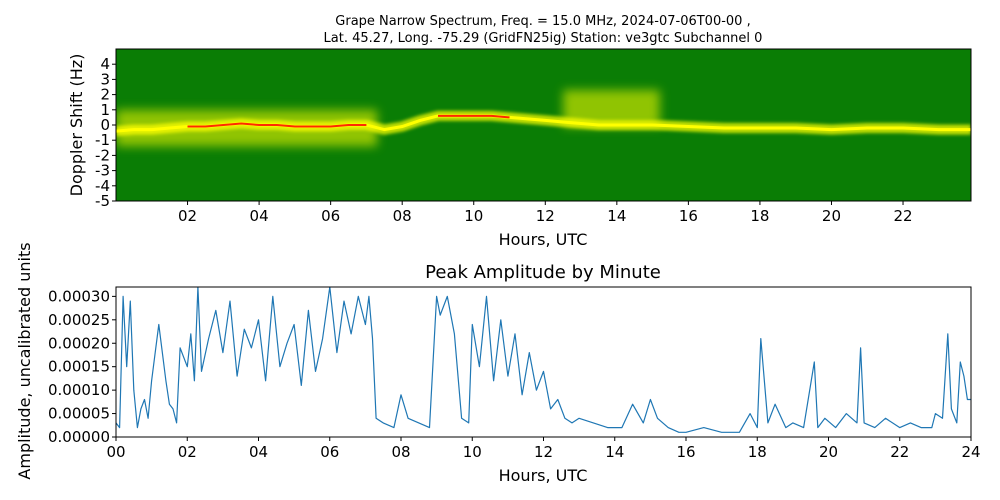  I want to click on spectrogram-y-tick-label: -4, so click(102, 186).